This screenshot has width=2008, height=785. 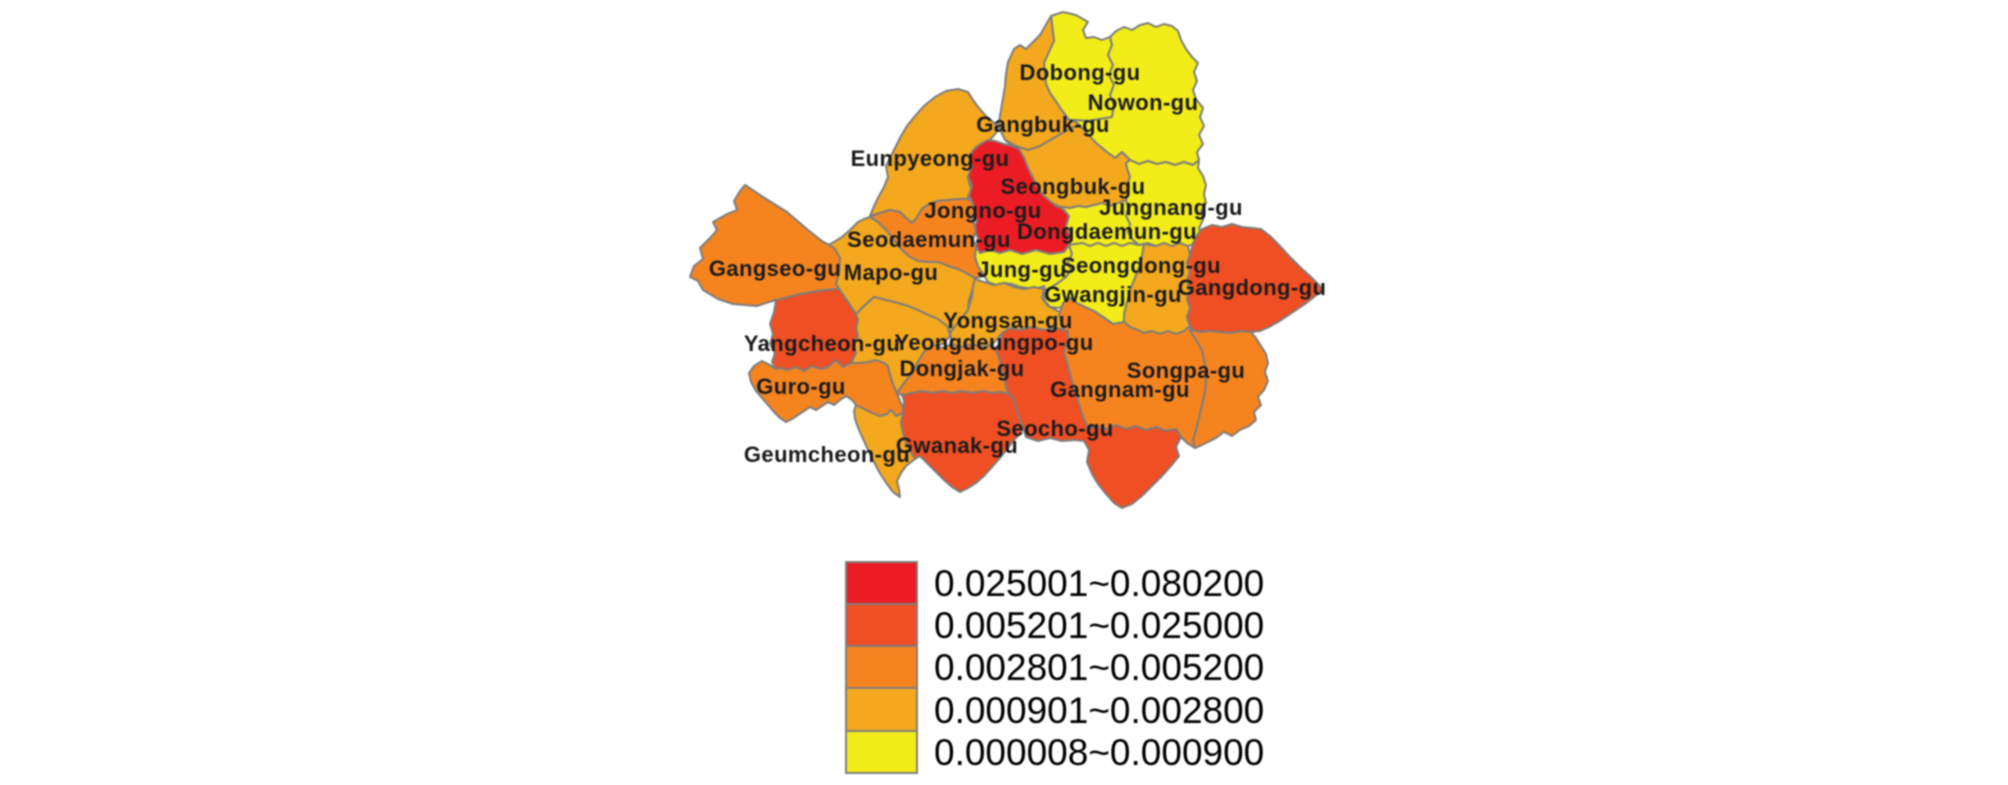 What do you see at coordinates (1022, 269) in the screenshot?
I see `svg-text: Jung-gu` at bounding box center [1022, 269].